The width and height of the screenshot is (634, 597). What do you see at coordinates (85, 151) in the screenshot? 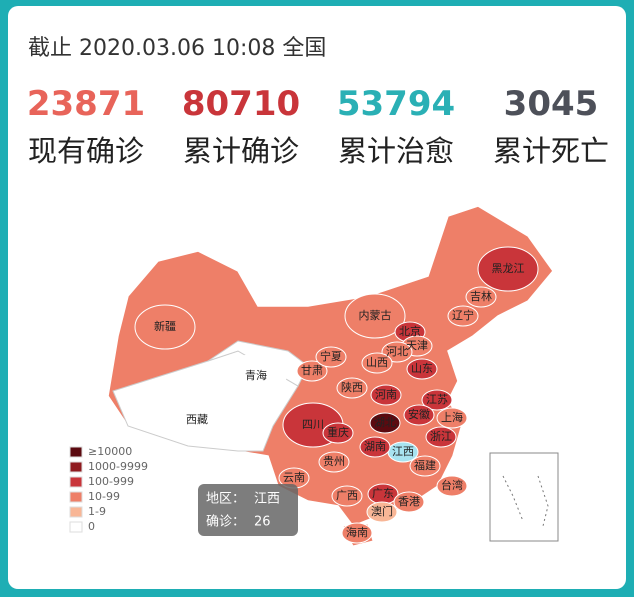
I see `stat-label: 现有确诊` at bounding box center [85, 151].